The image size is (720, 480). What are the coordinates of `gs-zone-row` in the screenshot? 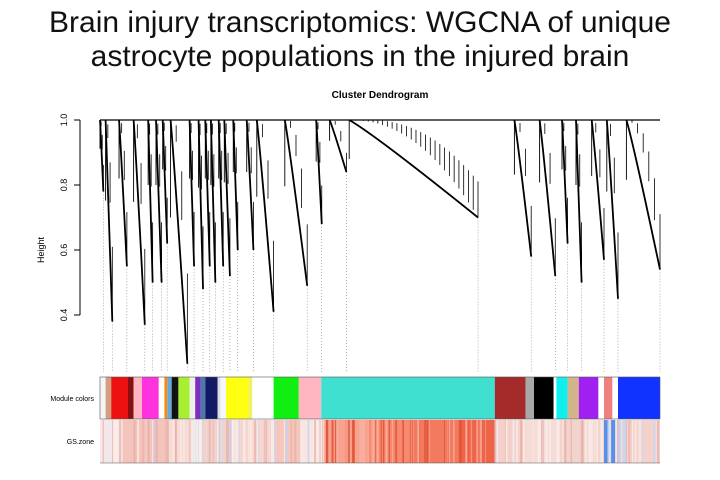 It's located at (380, 442).